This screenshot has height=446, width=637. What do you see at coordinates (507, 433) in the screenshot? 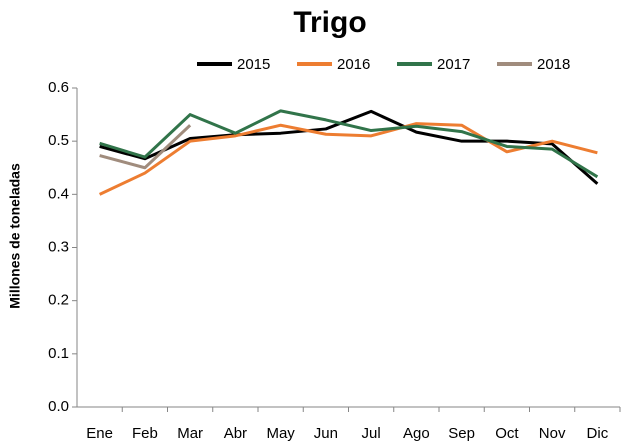
I see `x-tick-label: Oct` at bounding box center [507, 433].